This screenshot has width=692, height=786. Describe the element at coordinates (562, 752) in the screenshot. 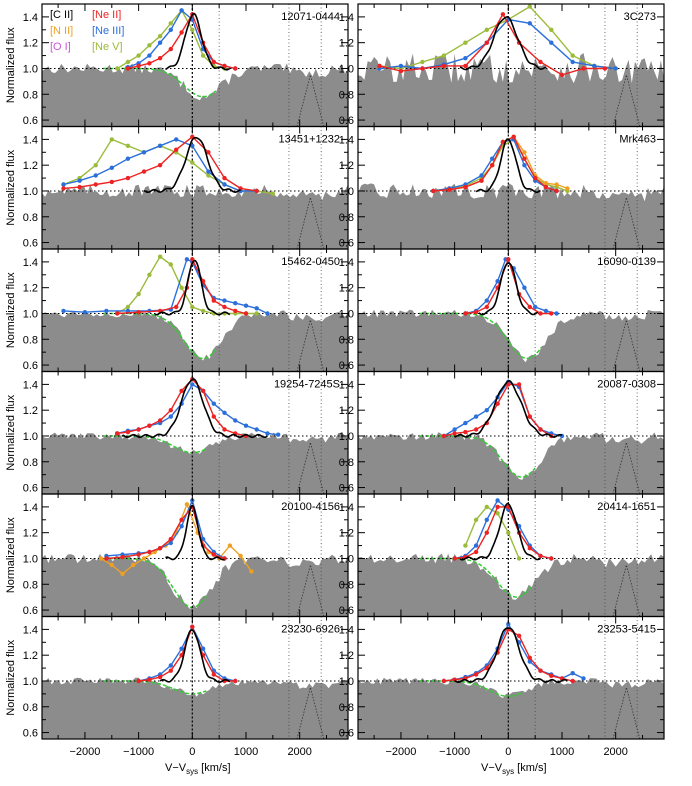

I see `x-tick-label: 1000` at that location.